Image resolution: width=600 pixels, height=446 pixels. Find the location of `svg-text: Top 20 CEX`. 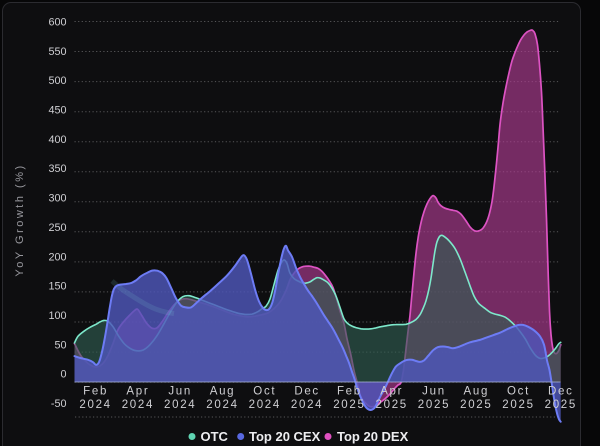

svg-text: Top 20 CEX is located at coordinates (285, 436).